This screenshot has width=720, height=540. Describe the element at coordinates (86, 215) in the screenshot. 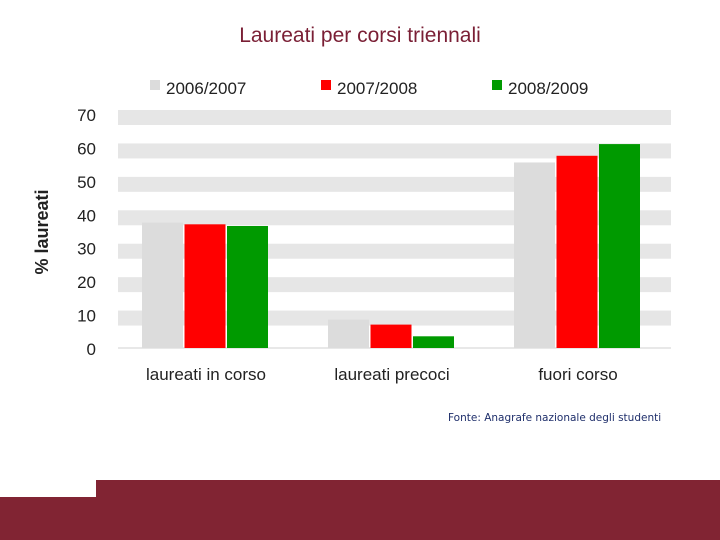

I see `y-tick-label: 40` at that location.